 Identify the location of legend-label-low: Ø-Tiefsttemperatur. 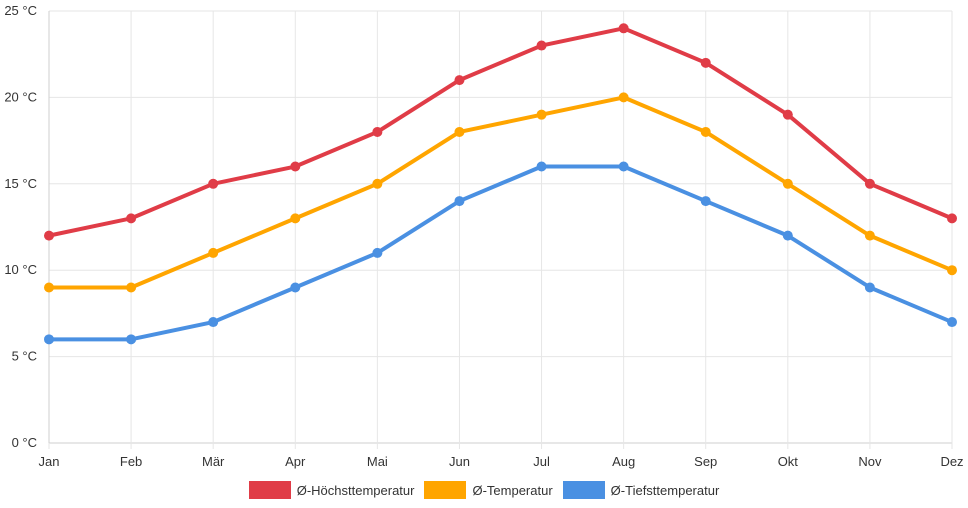
(665, 490).